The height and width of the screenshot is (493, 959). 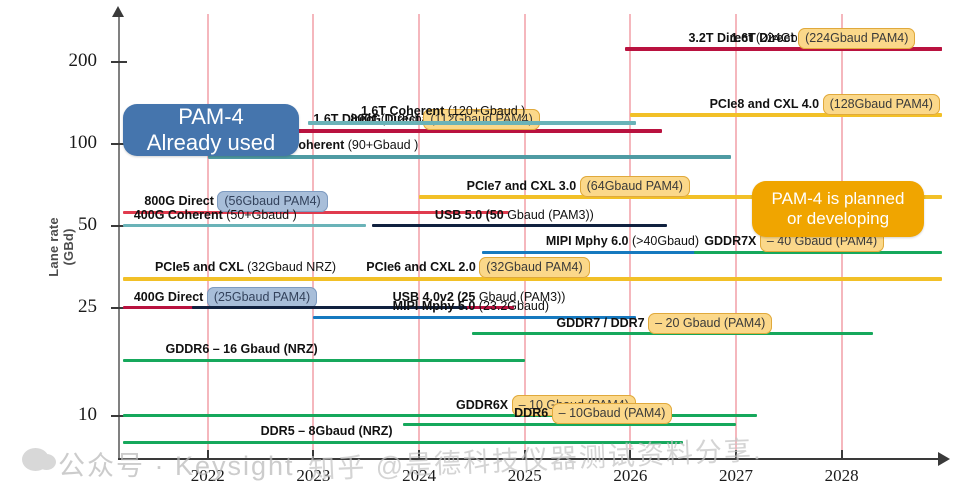 I want to click on bar-label-rate: – 10Gbaud (PAM4), so click(x=612, y=414).